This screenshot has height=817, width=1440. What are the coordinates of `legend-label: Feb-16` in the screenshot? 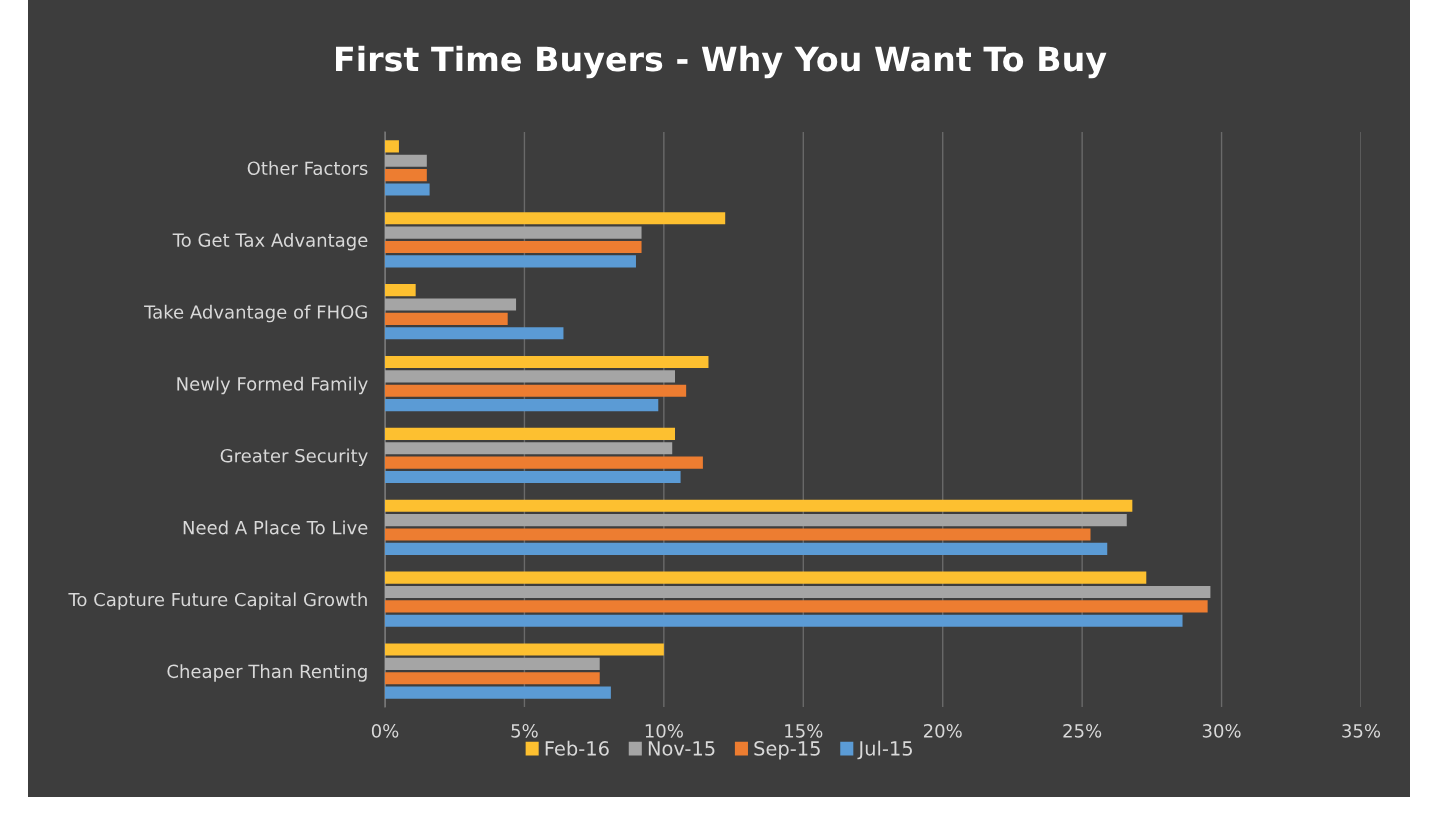 It's located at (577, 748).